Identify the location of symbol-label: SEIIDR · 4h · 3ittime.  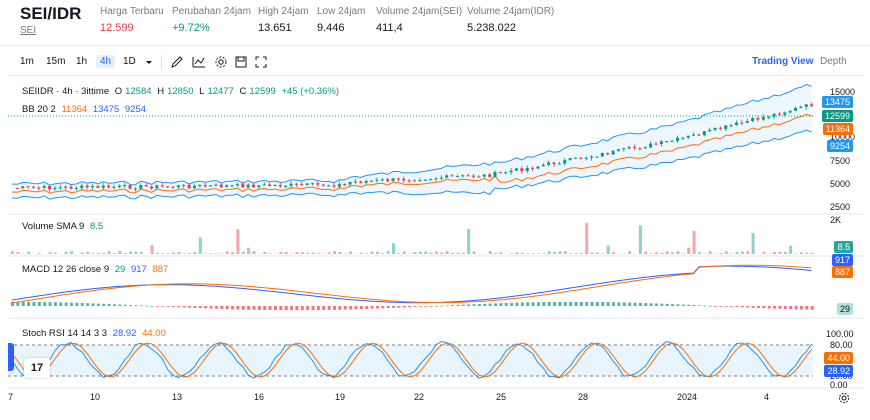
(66, 91).